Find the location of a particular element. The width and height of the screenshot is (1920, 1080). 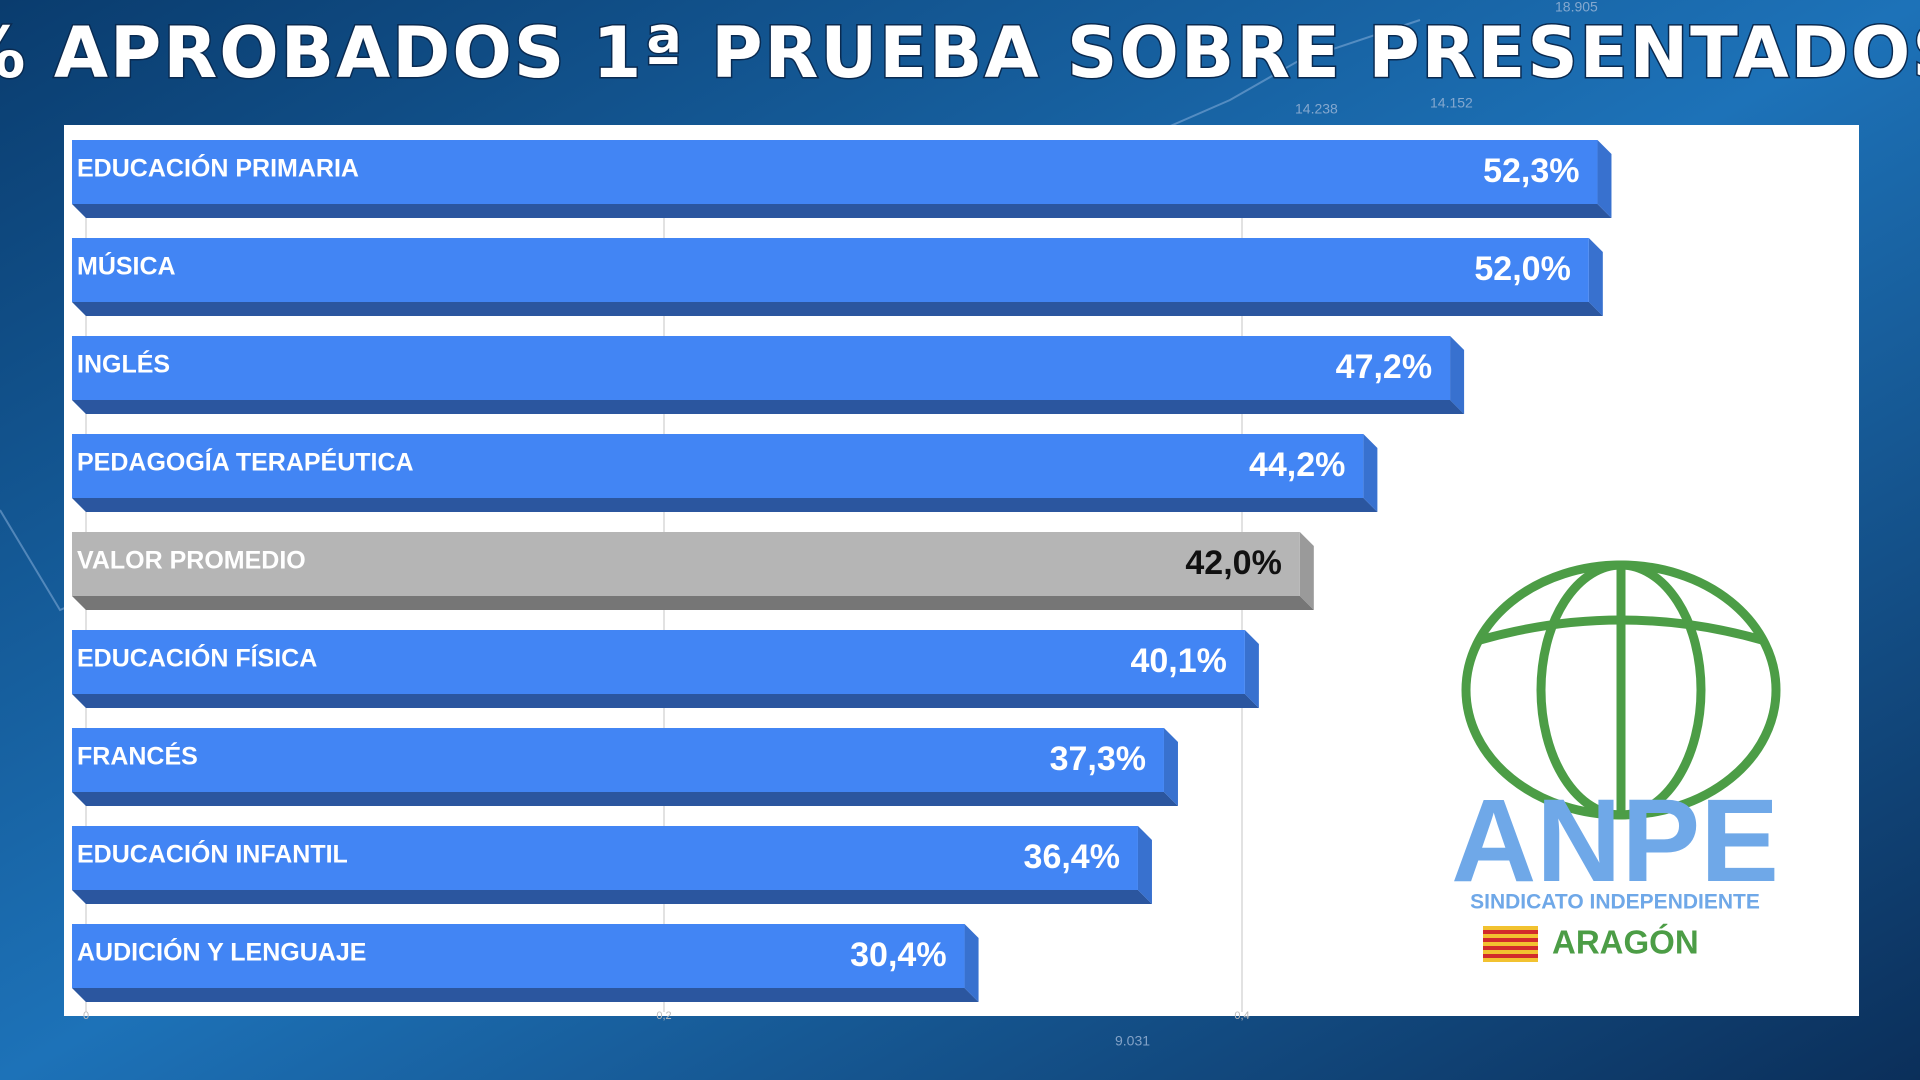

background-number: 14.152 is located at coordinates (1451, 103).